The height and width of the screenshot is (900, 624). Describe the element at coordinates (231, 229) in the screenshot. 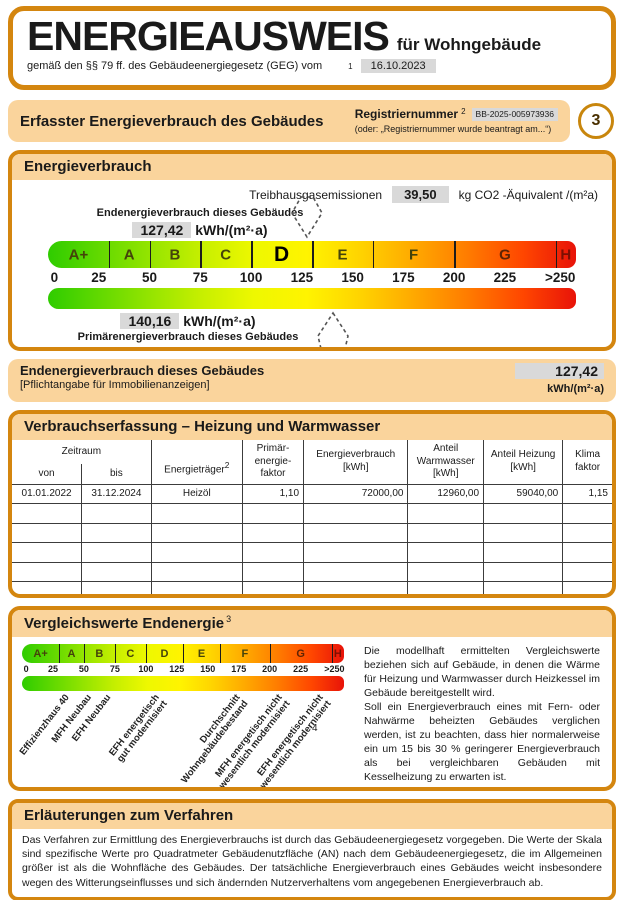

I see `end-energy-unit: kWh/(m²·a)` at that location.